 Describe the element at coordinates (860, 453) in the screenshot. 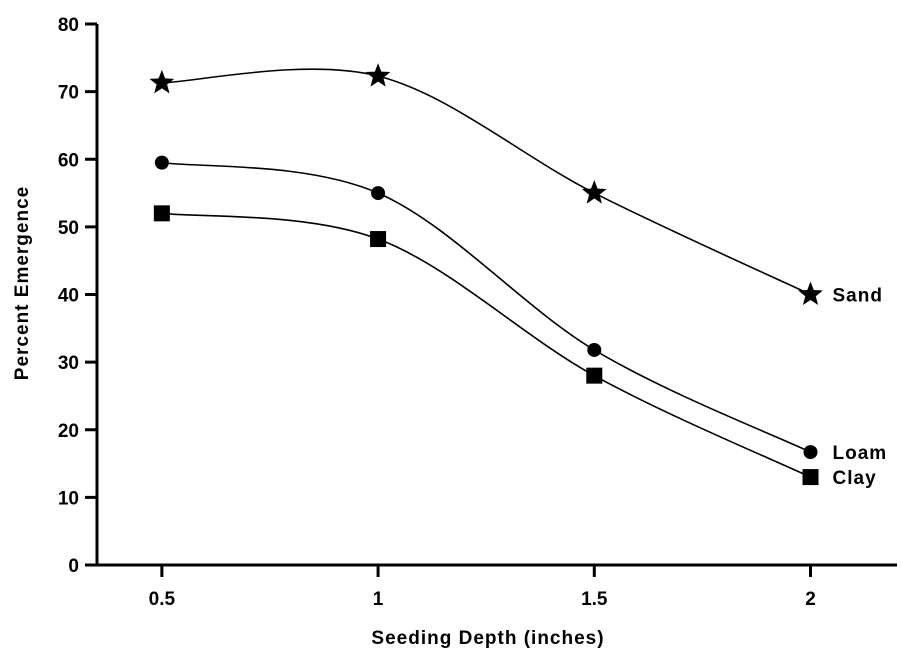

I see `loam-series-label: Loam` at that location.